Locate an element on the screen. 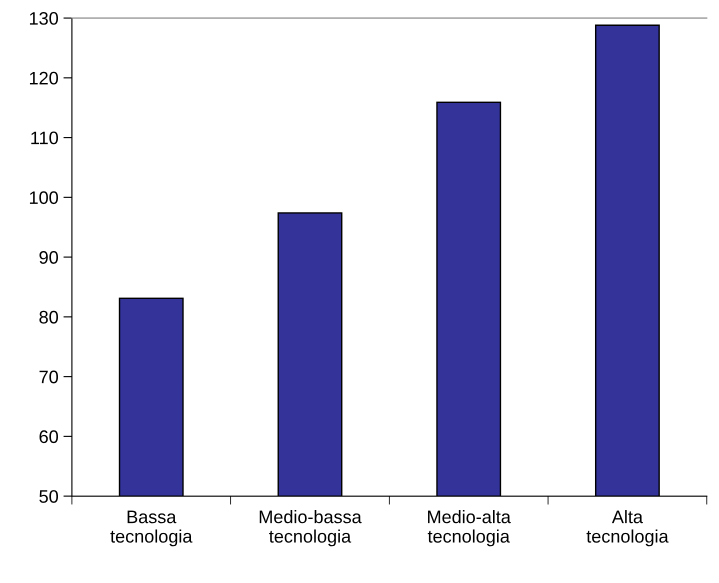 The width and height of the screenshot is (719, 583). y-tick-label: 50 is located at coordinates (48, 496).